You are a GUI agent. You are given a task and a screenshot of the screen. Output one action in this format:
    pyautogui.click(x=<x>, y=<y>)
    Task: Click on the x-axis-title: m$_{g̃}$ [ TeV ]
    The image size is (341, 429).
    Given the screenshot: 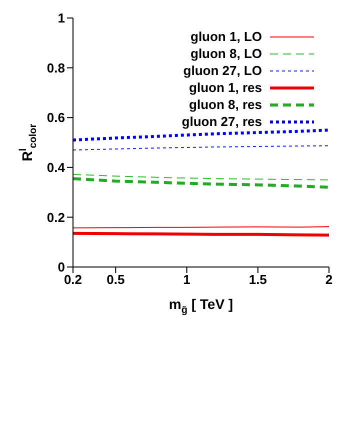 What is the action you would take?
    pyautogui.click(x=201, y=306)
    